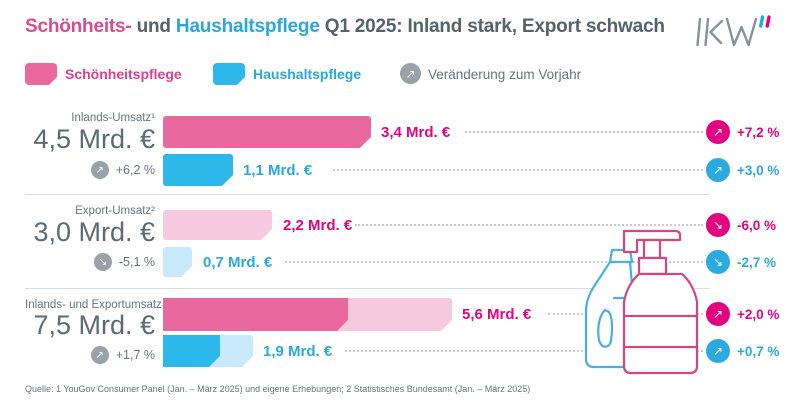 The image size is (800, 400). What do you see at coordinates (198, 170) in the screenshot?
I see `bar-inland-household` at bounding box center [198, 170].